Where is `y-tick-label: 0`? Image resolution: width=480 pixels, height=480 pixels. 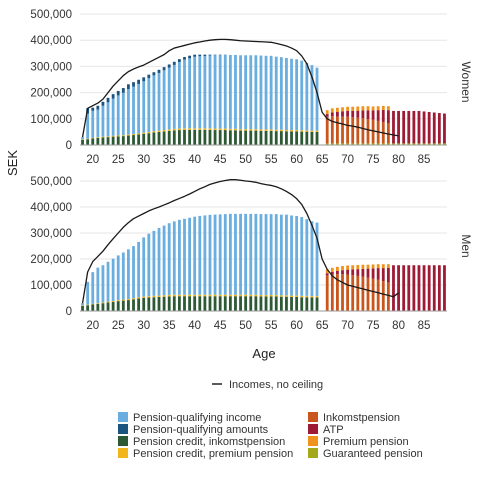 y-tick-label: 0 is located at coordinates (69, 312).